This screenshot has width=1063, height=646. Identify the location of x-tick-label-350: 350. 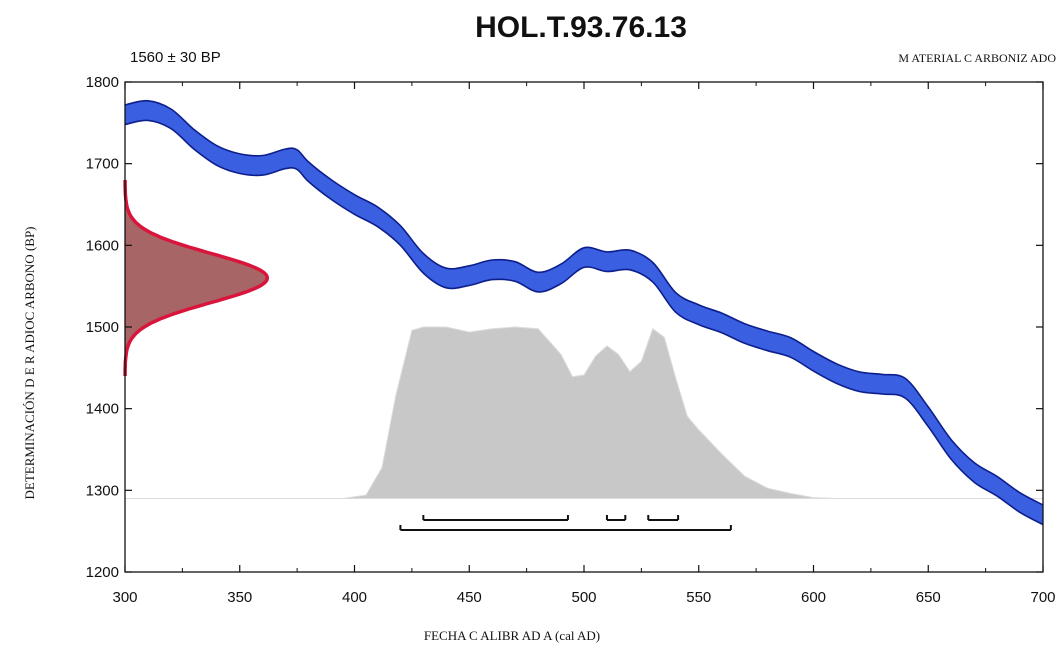
(239, 597).